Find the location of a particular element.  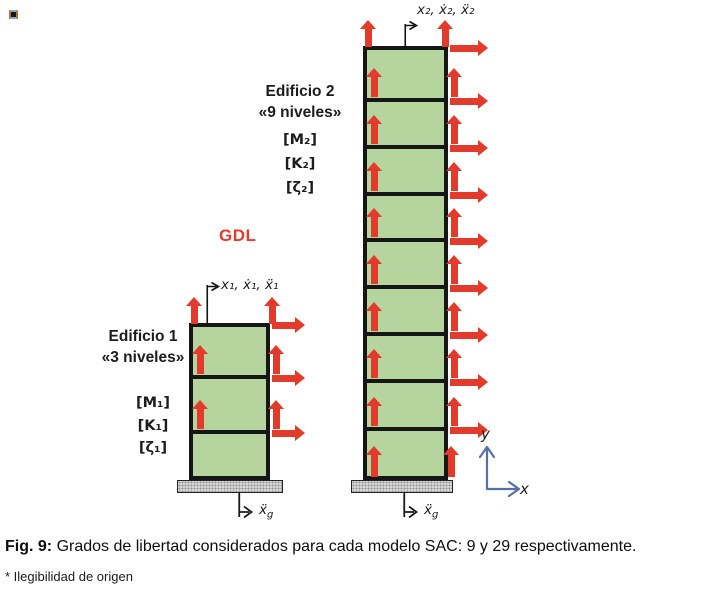

building2-title: Edificio 2 «9 niveles» is located at coordinates (300, 102).